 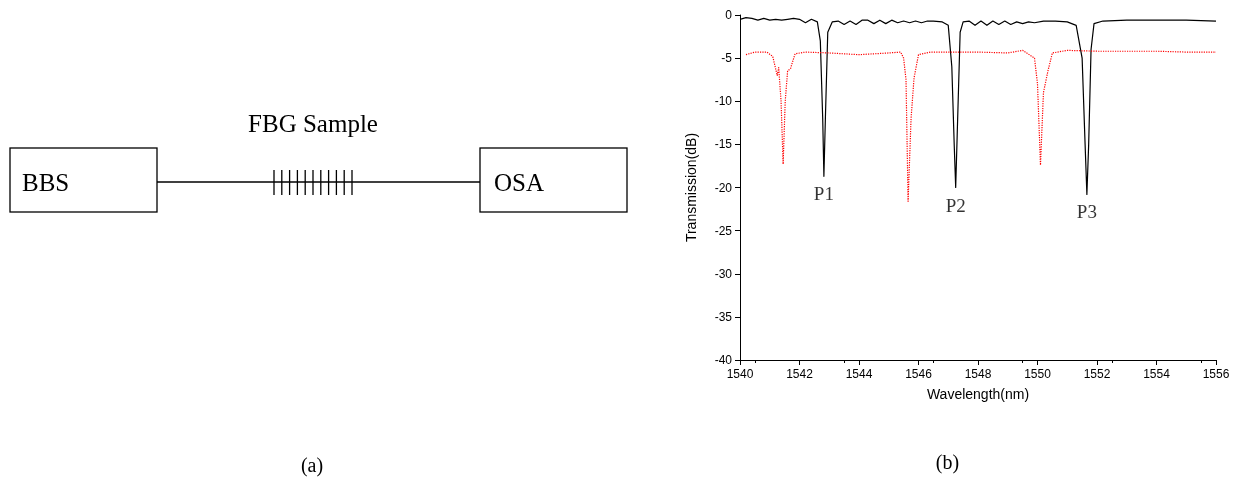 What do you see at coordinates (313, 123) in the screenshot?
I see `text: FBG Sample` at bounding box center [313, 123].